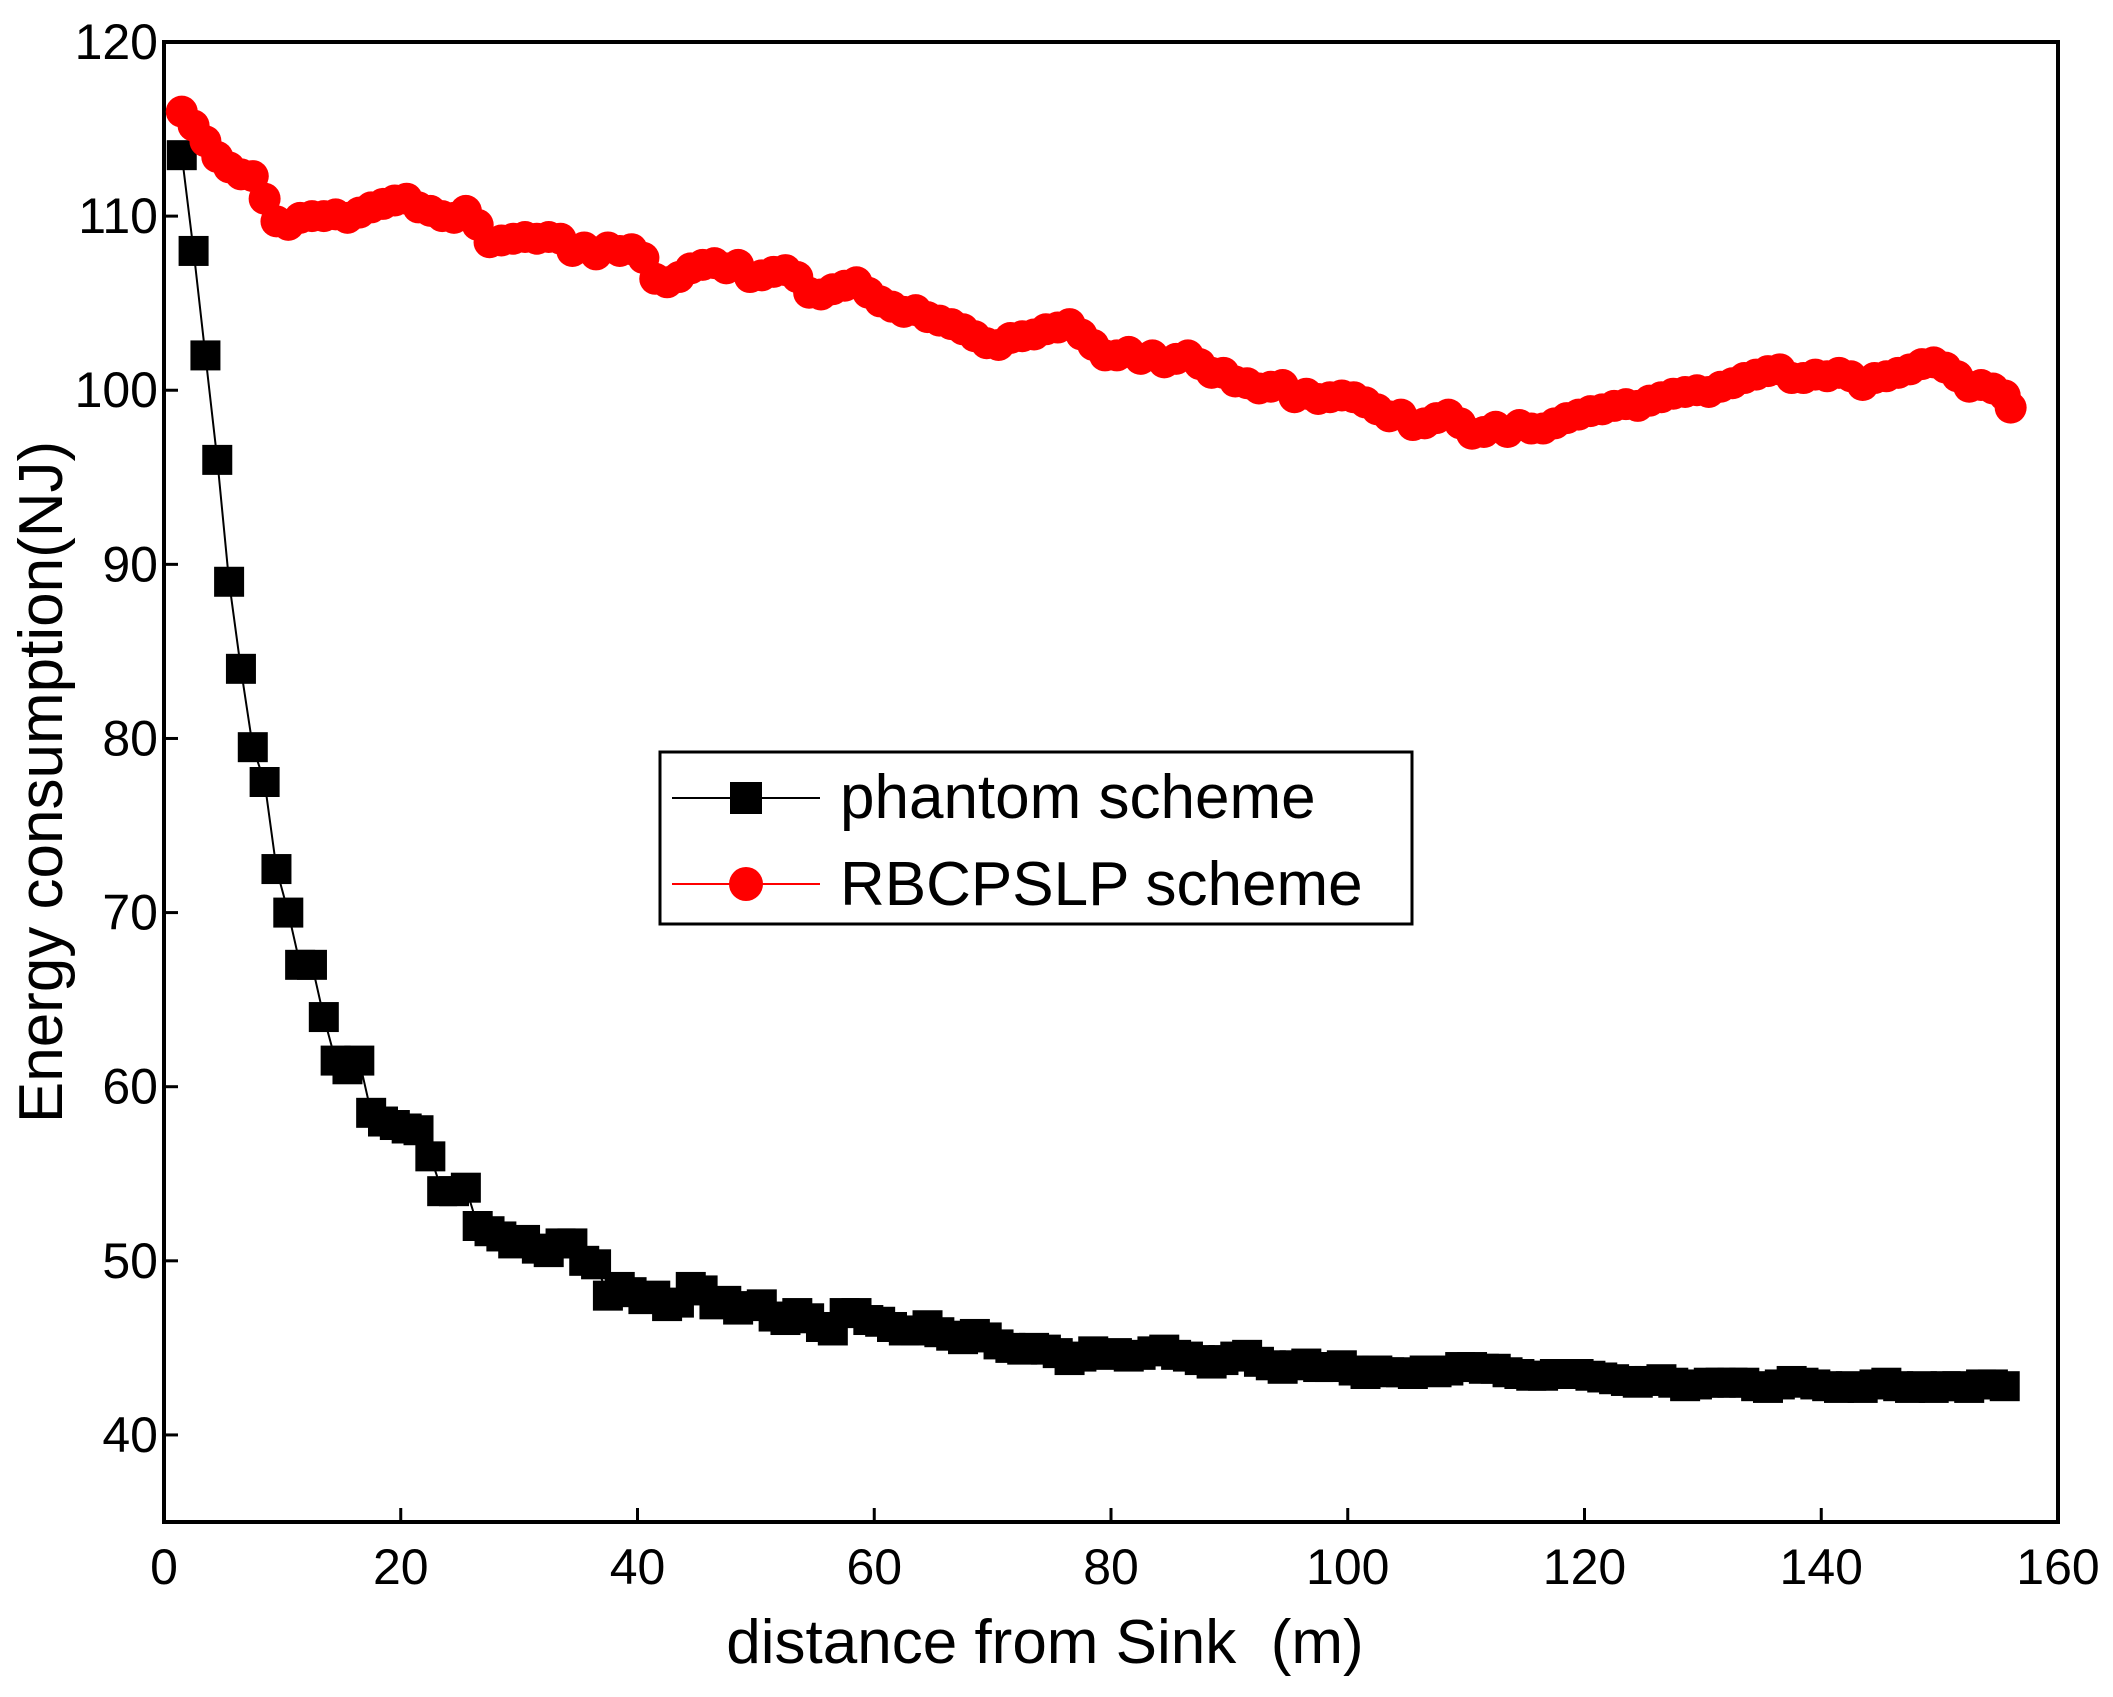 The image size is (2113, 1697). Describe the element at coordinates (1044, 1642) in the screenshot. I see `x-axis-label: distance from Sink (m)` at that location.